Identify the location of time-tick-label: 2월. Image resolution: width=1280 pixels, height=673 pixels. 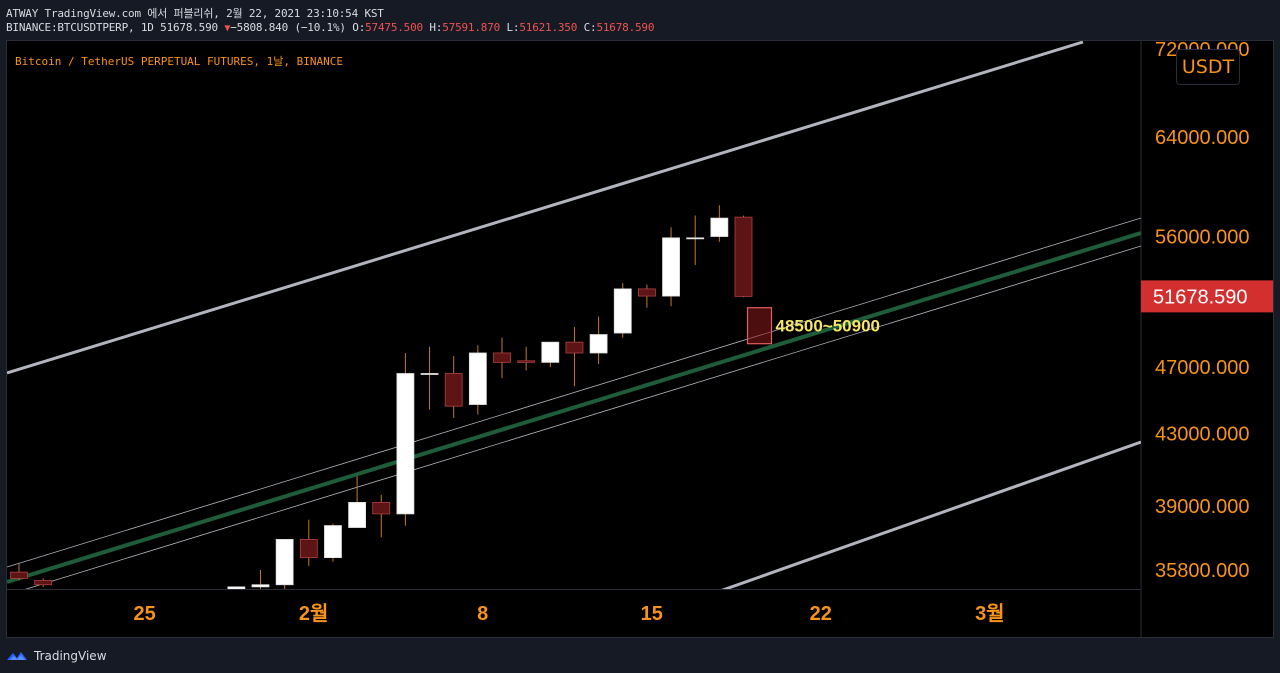
(314, 613).